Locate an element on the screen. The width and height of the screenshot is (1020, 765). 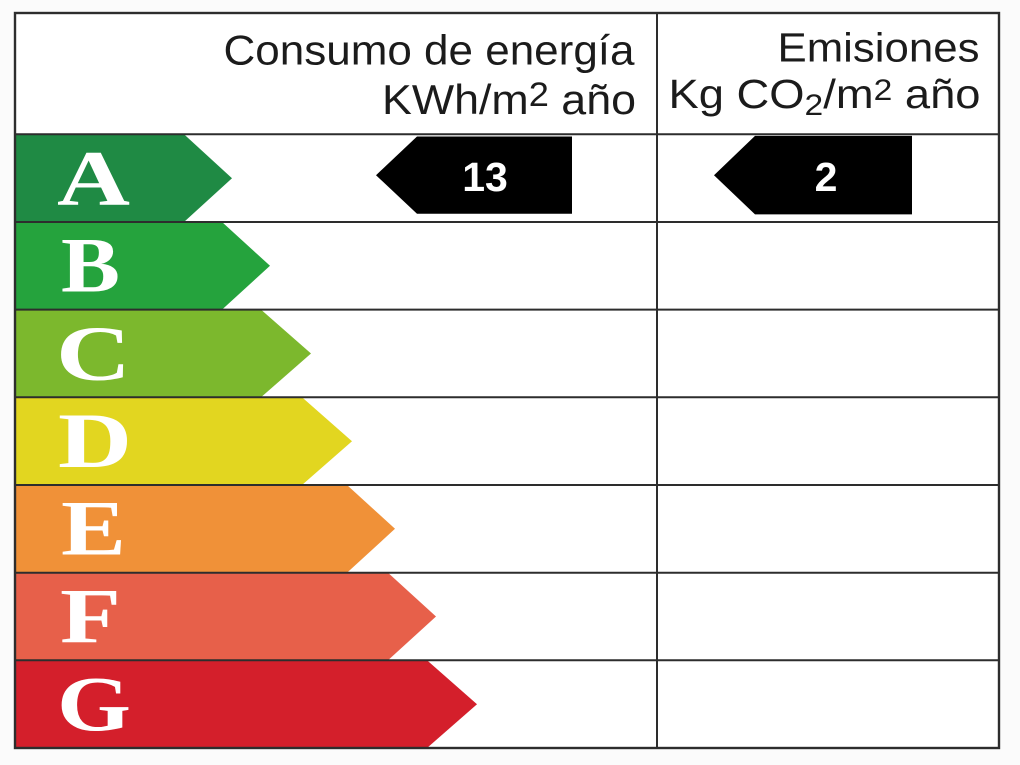
svg-text: Consumo de energía is located at coordinates (430, 50).